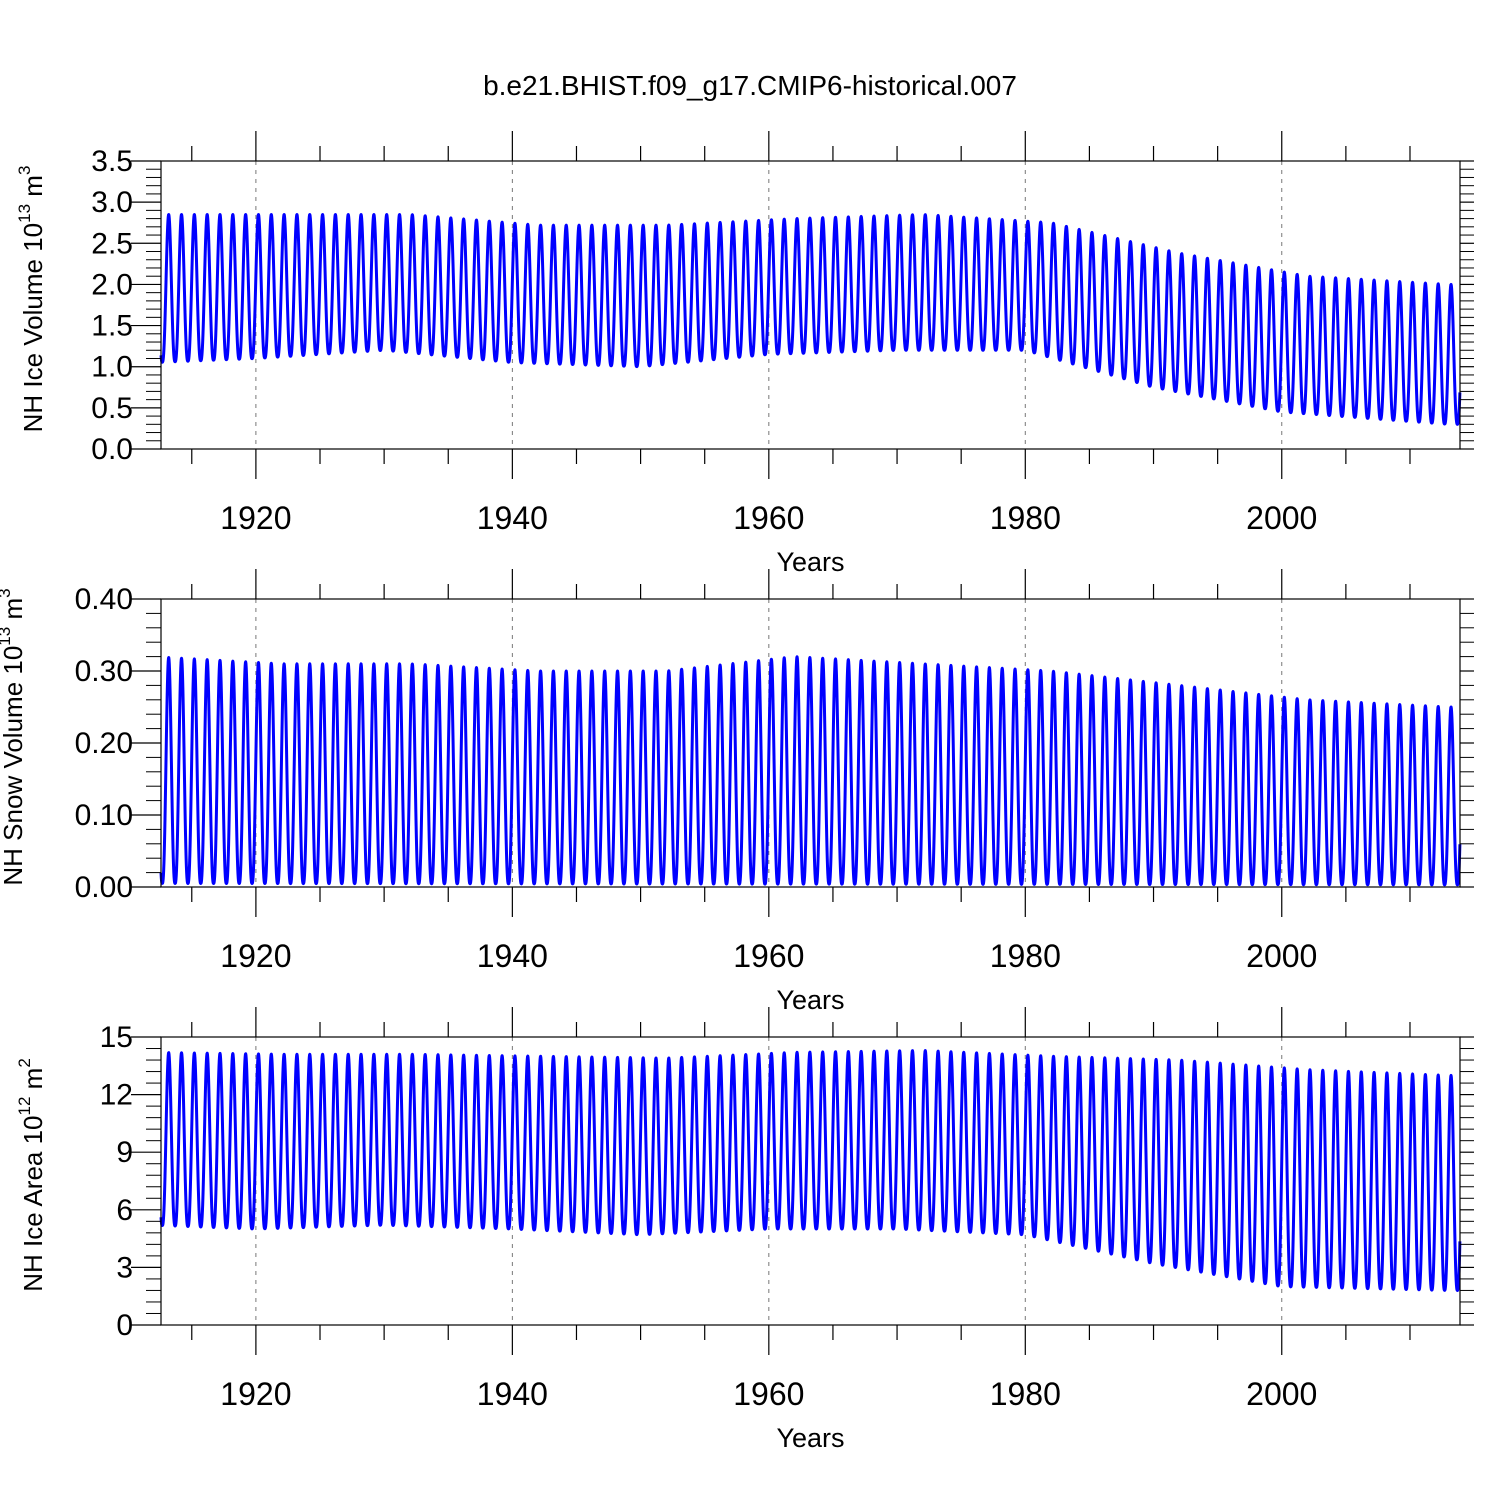 The width and height of the screenshot is (1500, 1500). What do you see at coordinates (24, 1106) in the screenshot?
I see `y-axis-label-superscript: 12` at bounding box center [24, 1106].